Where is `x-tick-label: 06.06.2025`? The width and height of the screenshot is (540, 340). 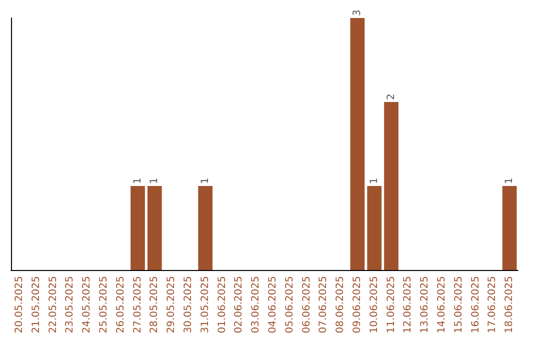 x-tick-label: 06.06.2025 is located at coordinates (306, 305).